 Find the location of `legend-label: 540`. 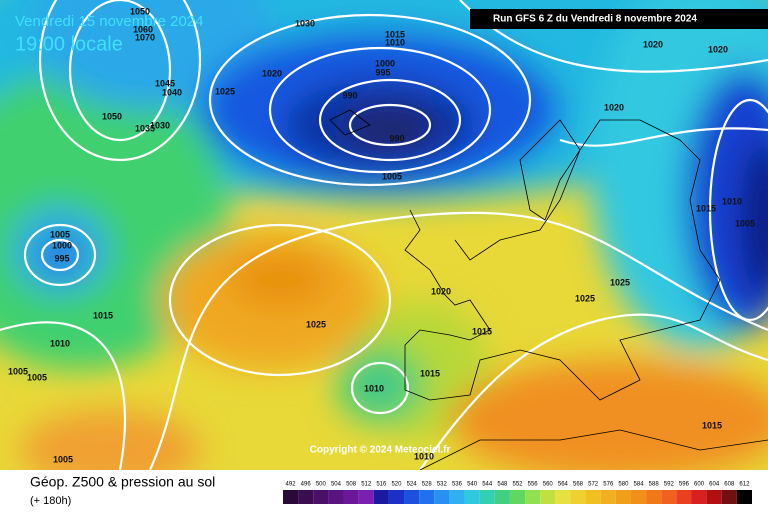

legend-label: 540 is located at coordinates (472, 485).